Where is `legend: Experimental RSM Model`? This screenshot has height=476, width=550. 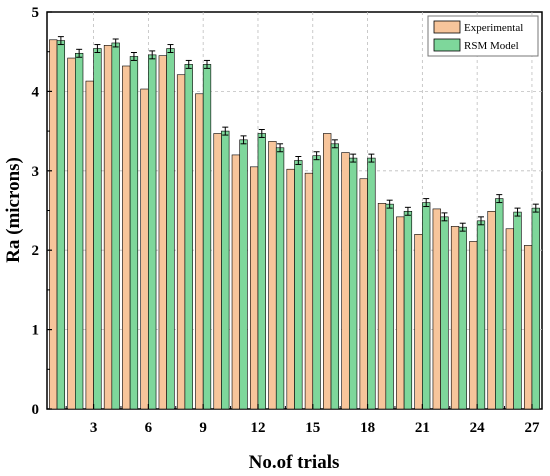 legend: Experimental RSM Model is located at coordinates (483, 36).